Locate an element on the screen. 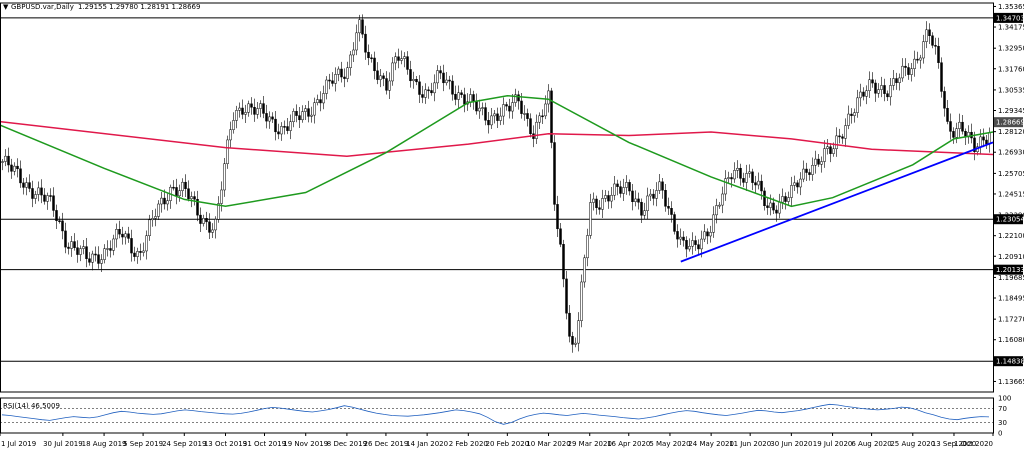  chart-symbol: GBPUSD.var,Daily is located at coordinates (42, 7).